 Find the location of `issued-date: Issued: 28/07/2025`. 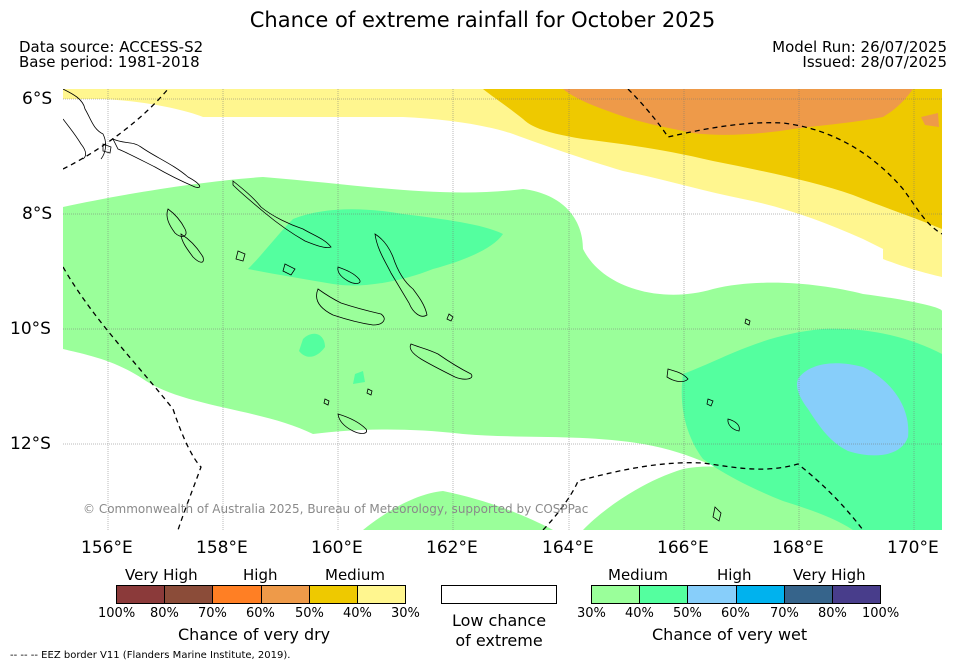

issued-date: Issued: 28/07/2025 is located at coordinates (874, 62).